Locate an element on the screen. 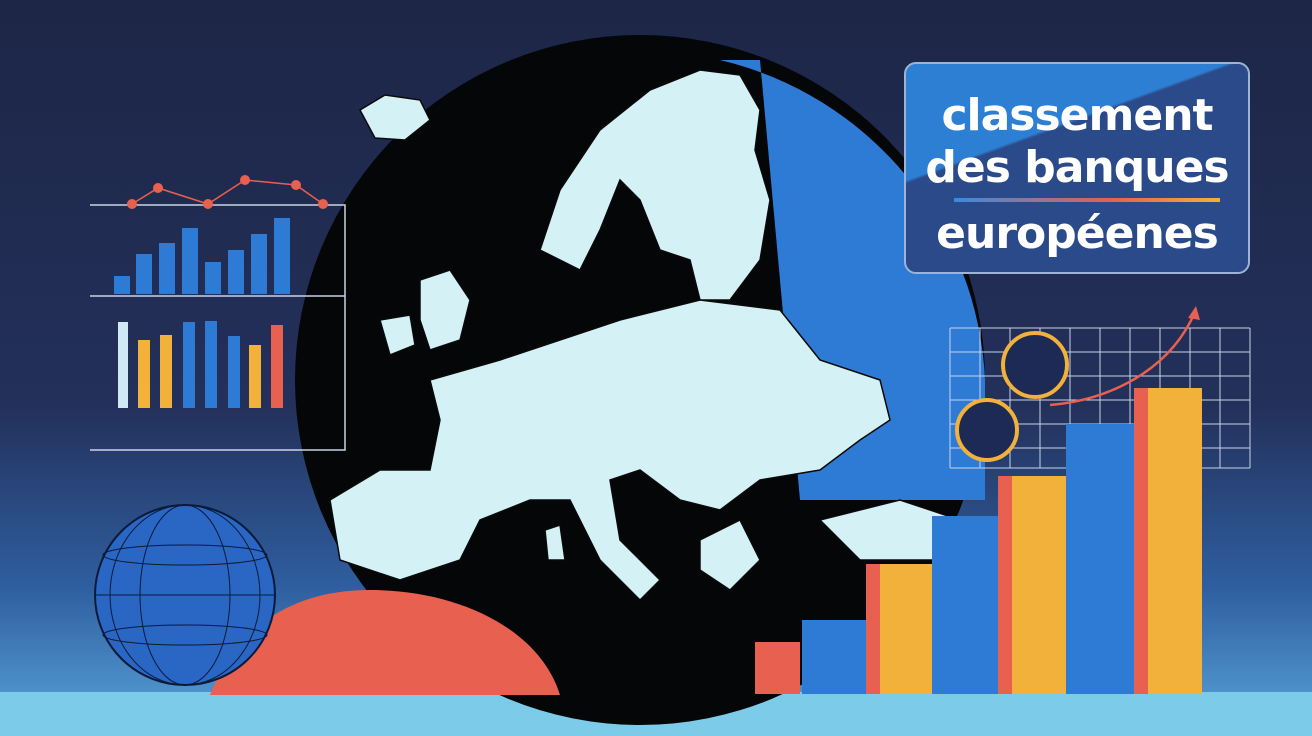 This screenshot has width=1312, height=736. balkans-south is located at coordinates (730, 554).